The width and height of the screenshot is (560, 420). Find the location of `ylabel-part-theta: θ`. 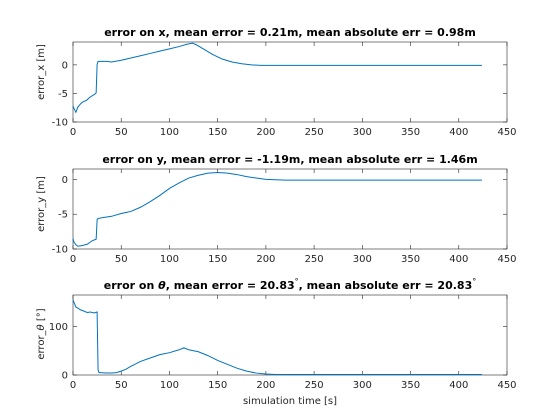

ylabel-part-theta: θ is located at coordinates (41, 327).